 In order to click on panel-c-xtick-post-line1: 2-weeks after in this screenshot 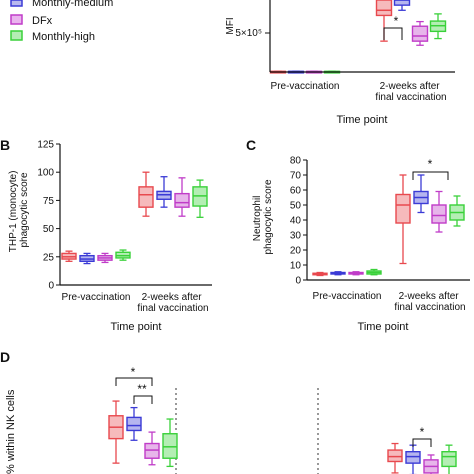, I will do `click(429, 296)`.